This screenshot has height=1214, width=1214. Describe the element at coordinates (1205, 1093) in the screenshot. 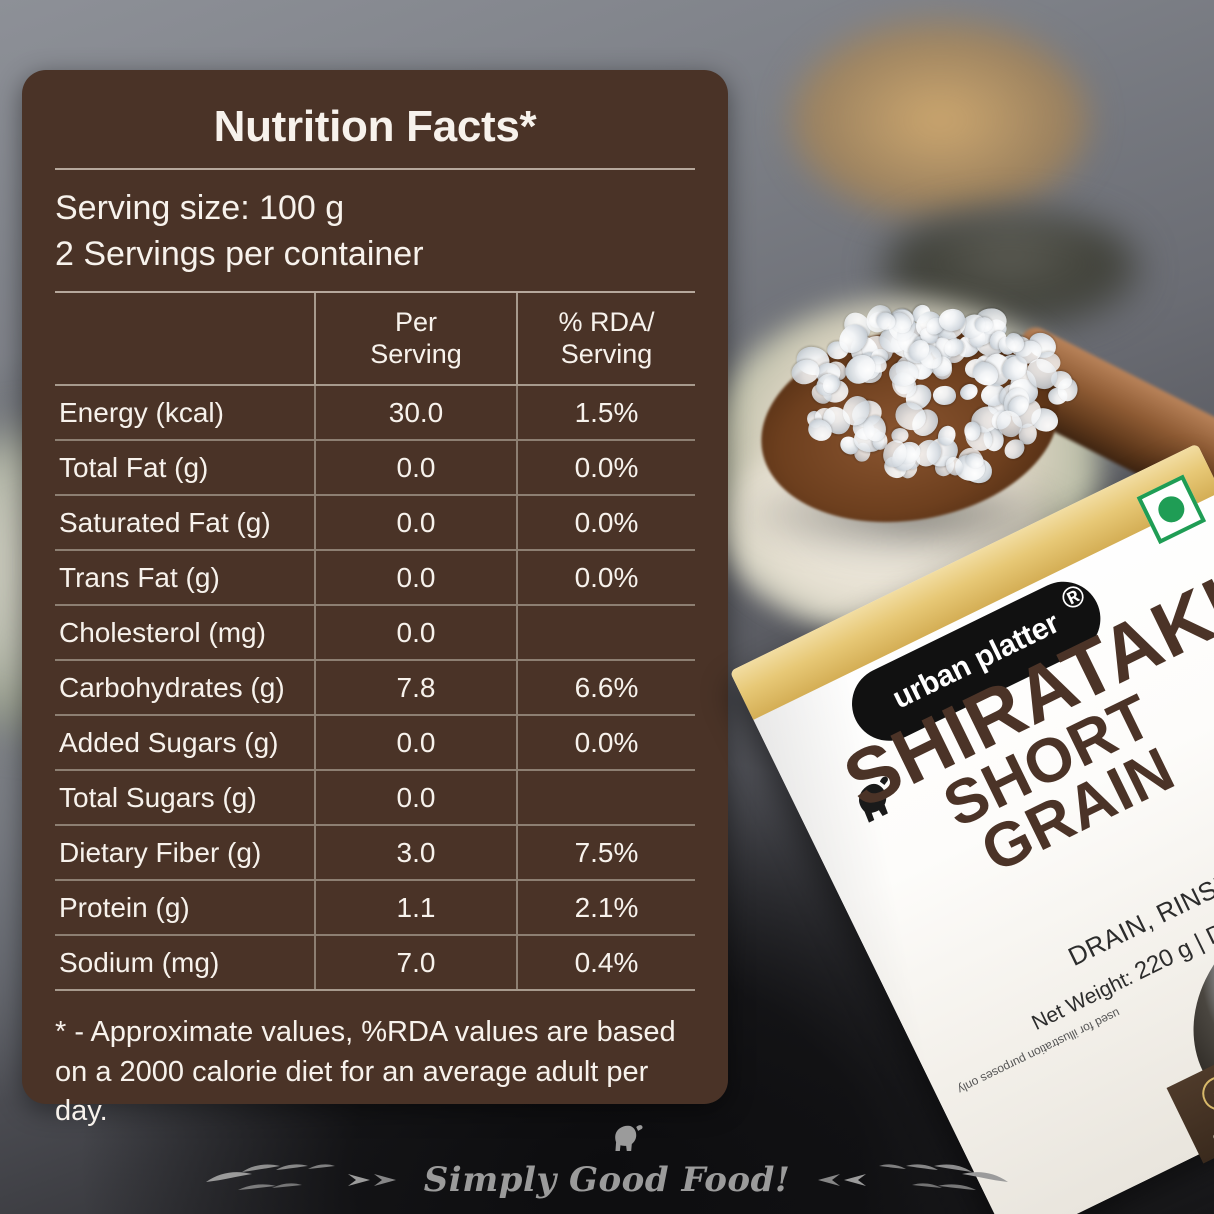

I see `leaf-icon: ♢` at that location.